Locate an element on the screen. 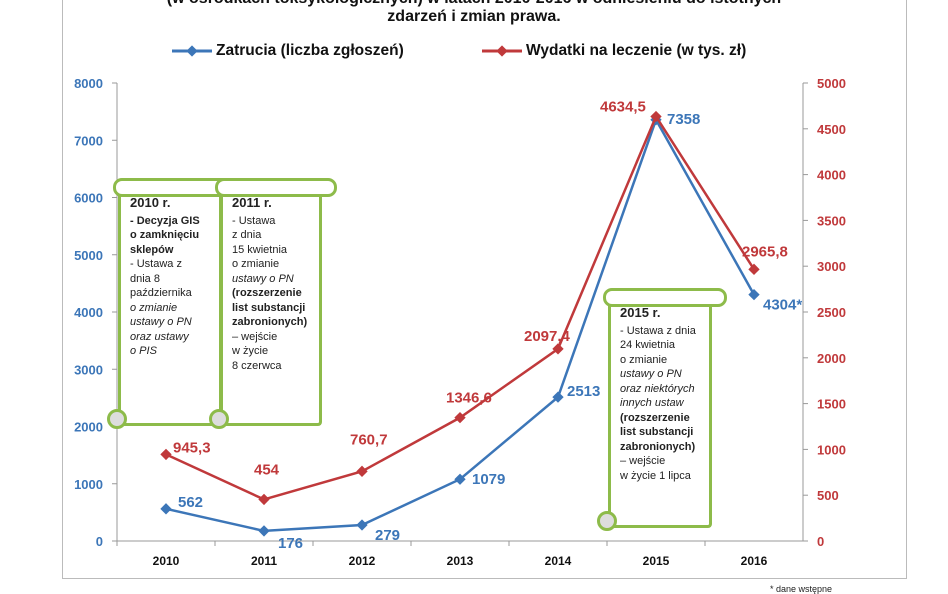 Image resolution: width=948 pixels, height=594 pixels. legend-item-poisonings: Zatrucia (liczba zgłoszeń) is located at coordinates (288, 51).